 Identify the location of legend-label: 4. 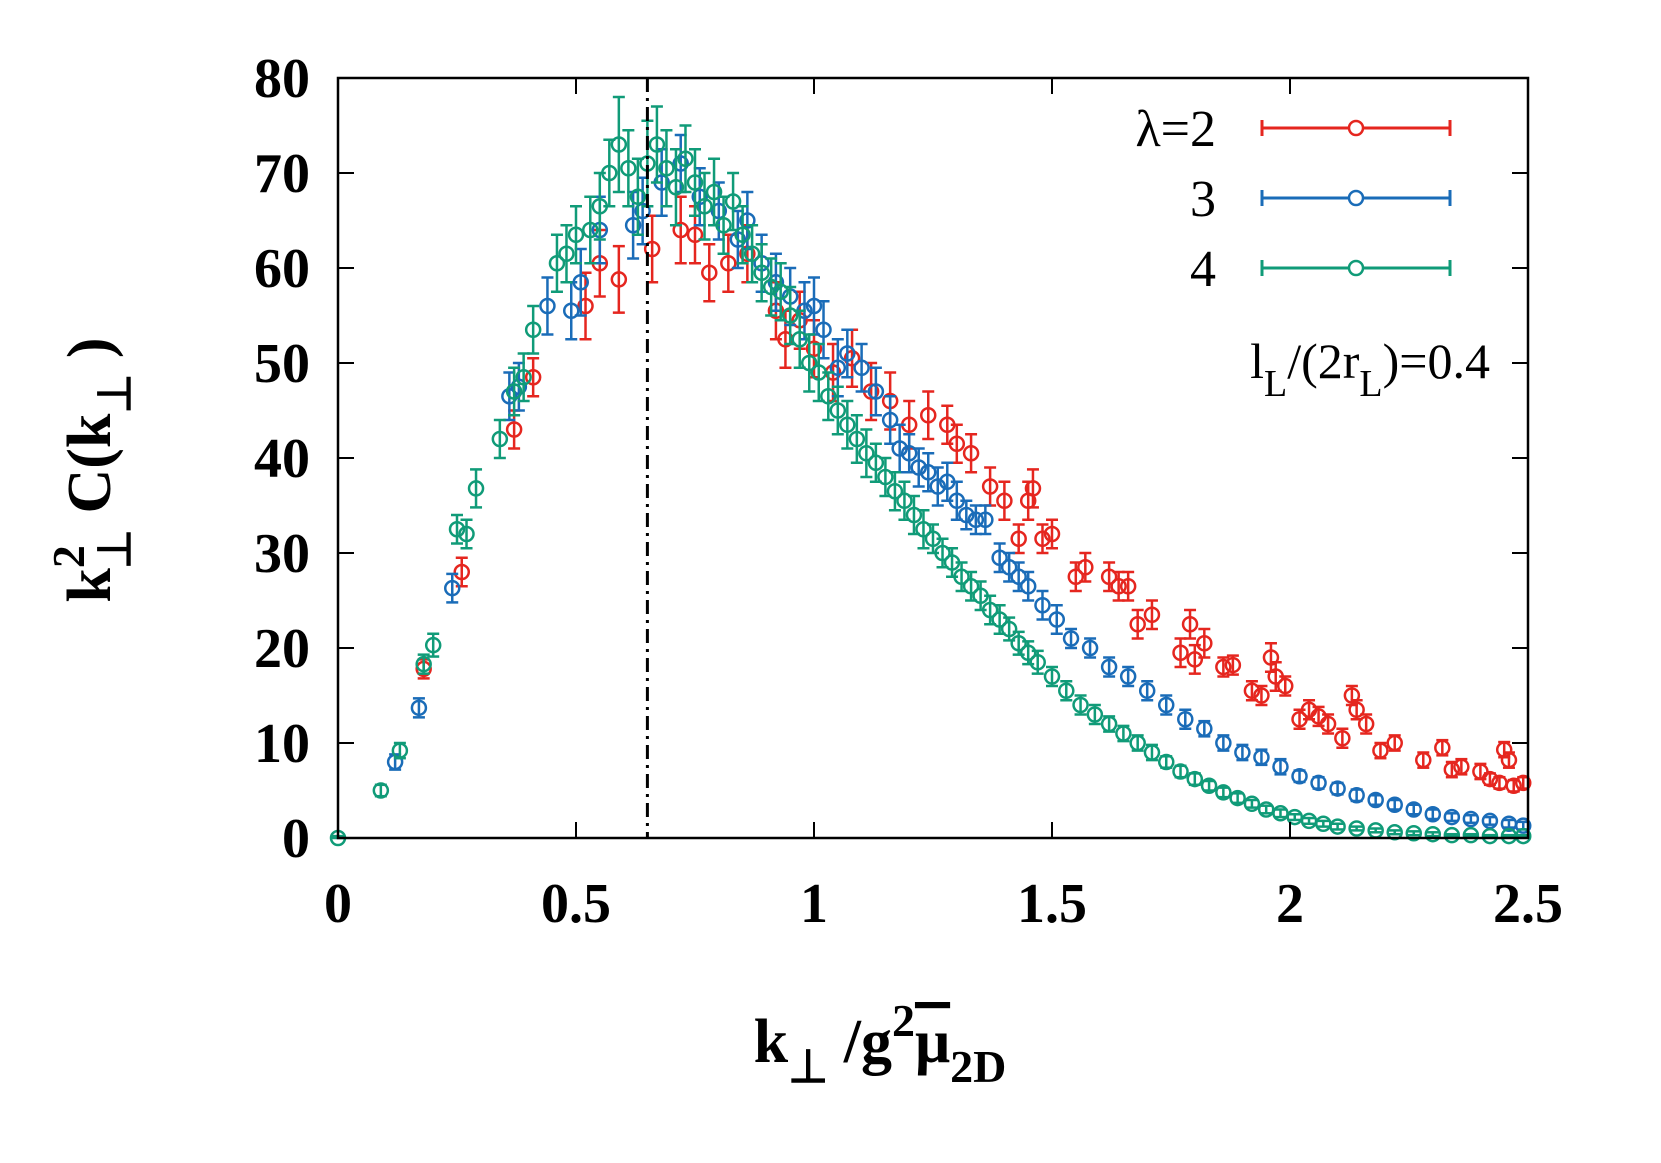
(1203, 269).